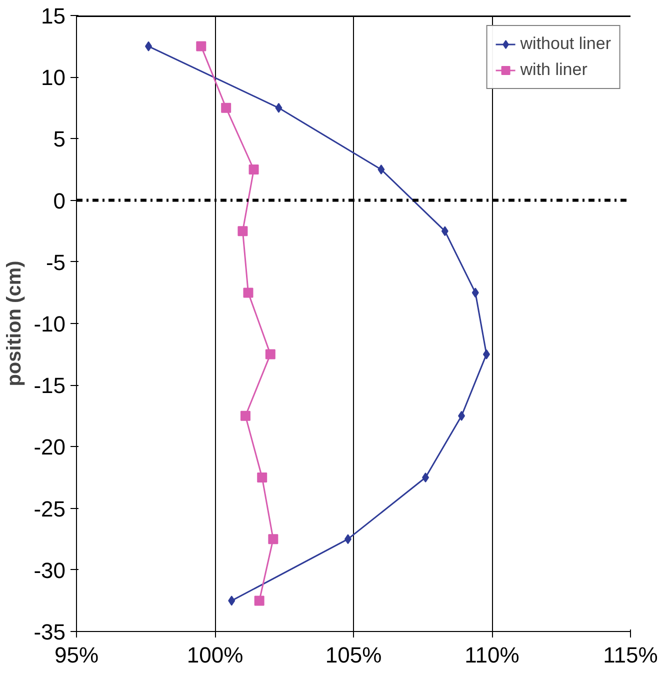  What do you see at coordinates (630, 655) in the screenshot?
I see `x-tick-label: 115%` at bounding box center [630, 655].